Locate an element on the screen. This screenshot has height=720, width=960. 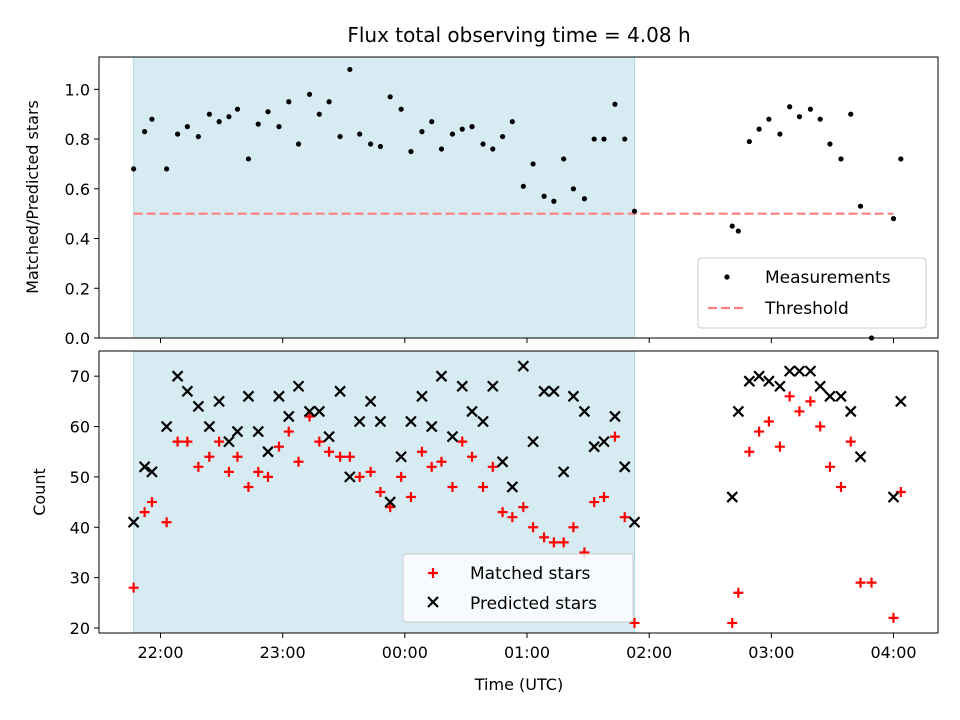
count-legend: Matched stars Predicted stars is located at coordinates (518, 588).